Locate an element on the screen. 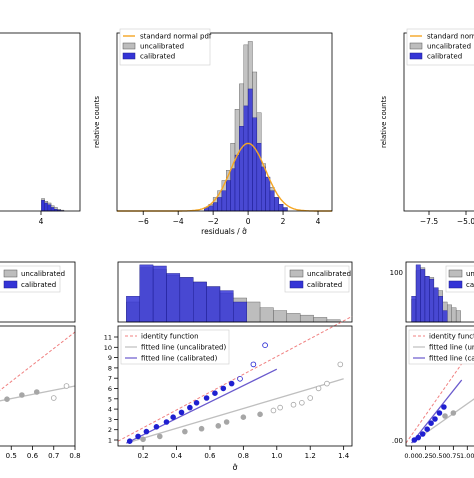 The height and width of the screenshot is (478, 474). legend-calibrated-swatch is located at coordinates (129, 56).